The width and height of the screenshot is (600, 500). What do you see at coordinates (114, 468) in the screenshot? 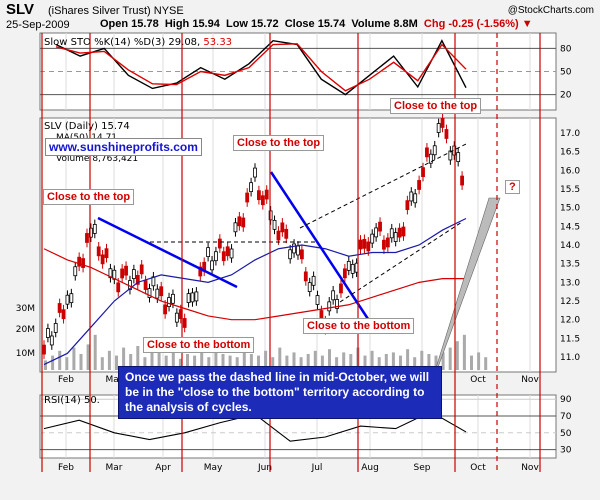
I see `x-tick-label: Mar` at bounding box center [114, 468].